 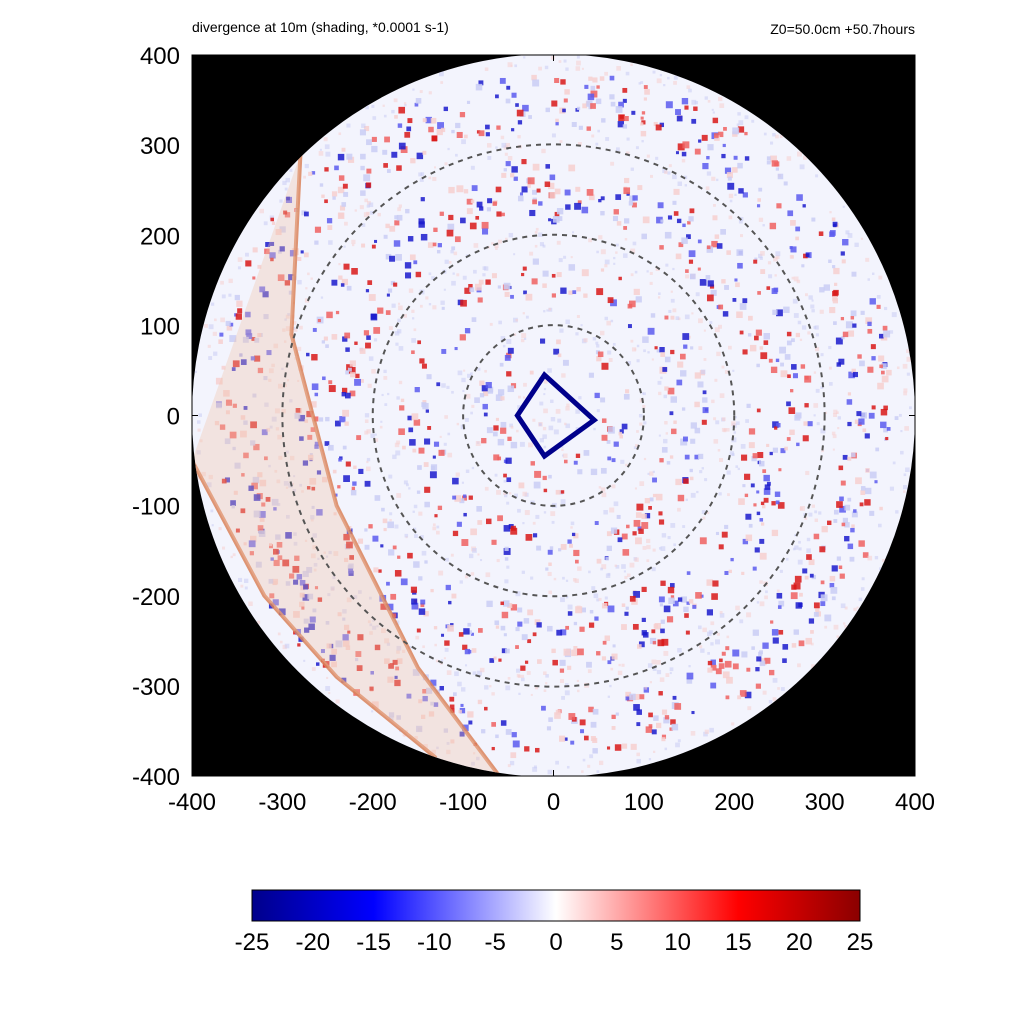 What do you see at coordinates (160, 146) in the screenshot?
I see `y-tick-label: 300` at bounding box center [160, 146].